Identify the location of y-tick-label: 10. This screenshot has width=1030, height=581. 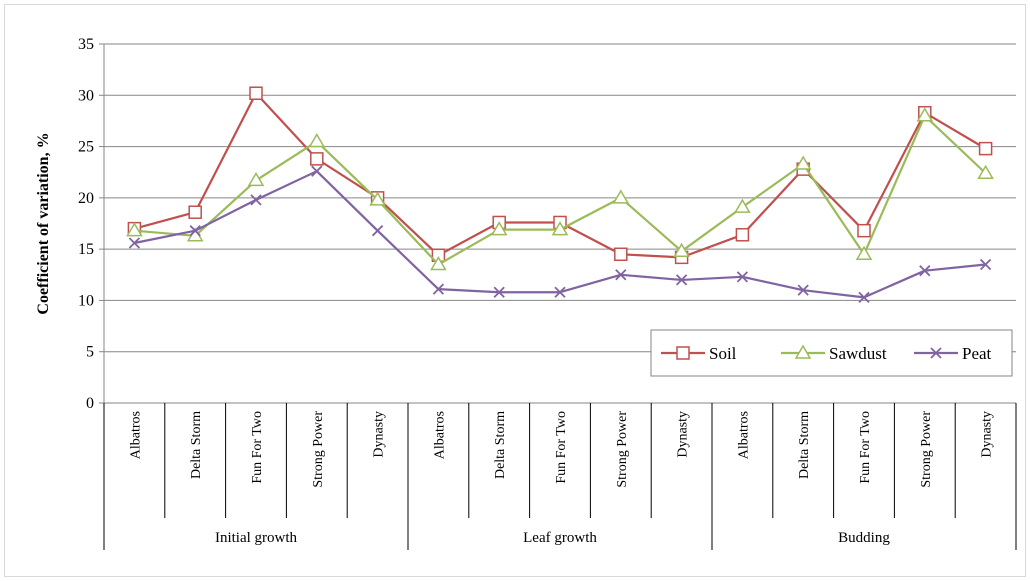
(86, 300).